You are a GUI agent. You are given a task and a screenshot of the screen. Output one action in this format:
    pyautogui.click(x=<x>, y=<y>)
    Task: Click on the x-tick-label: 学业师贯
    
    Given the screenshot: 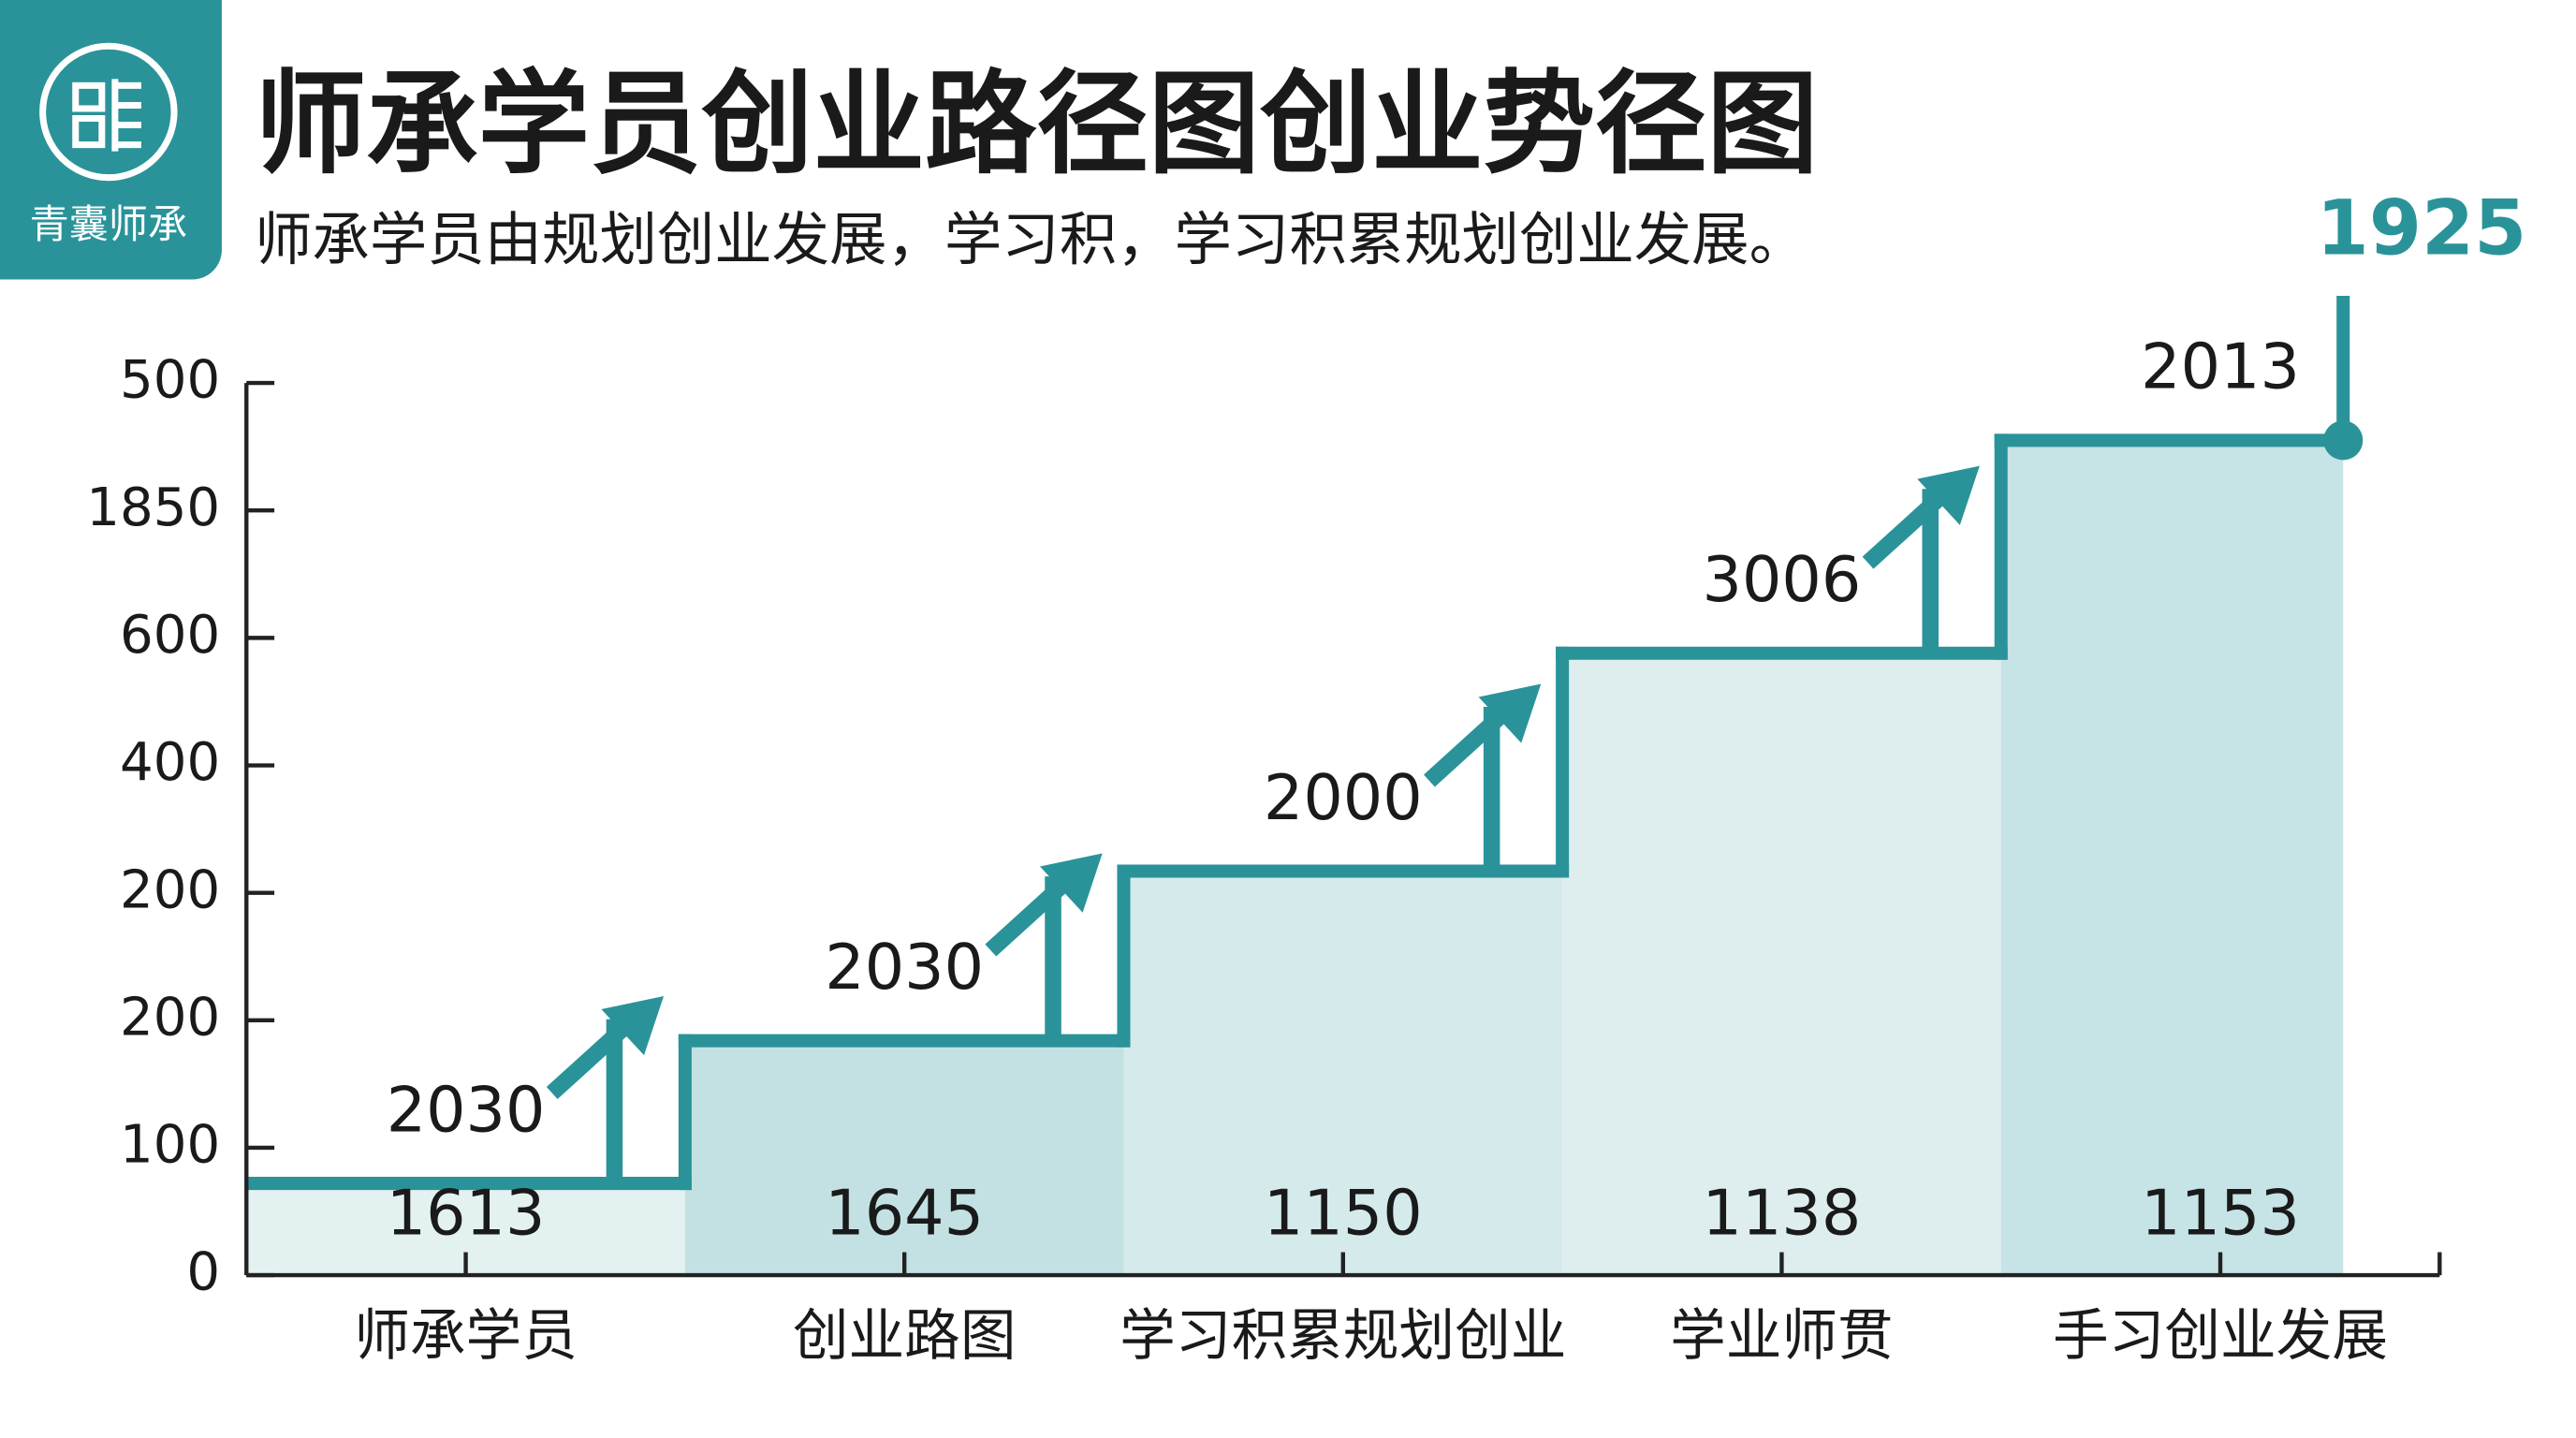 What is the action you would take?
    pyautogui.click(x=1782, y=1336)
    